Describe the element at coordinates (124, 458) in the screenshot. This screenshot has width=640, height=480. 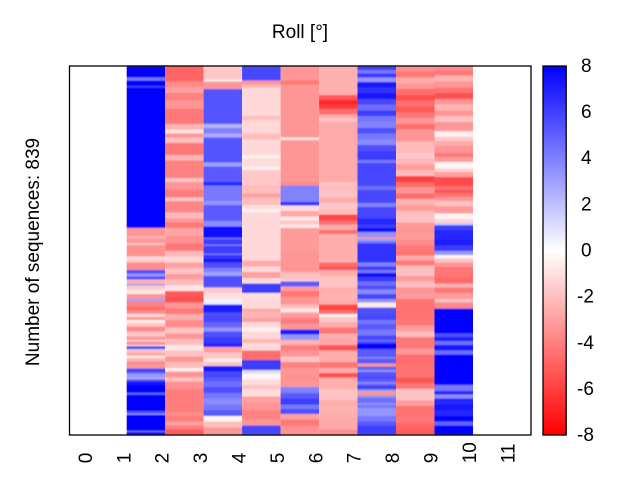
I see `svg-text: 1` at that location.